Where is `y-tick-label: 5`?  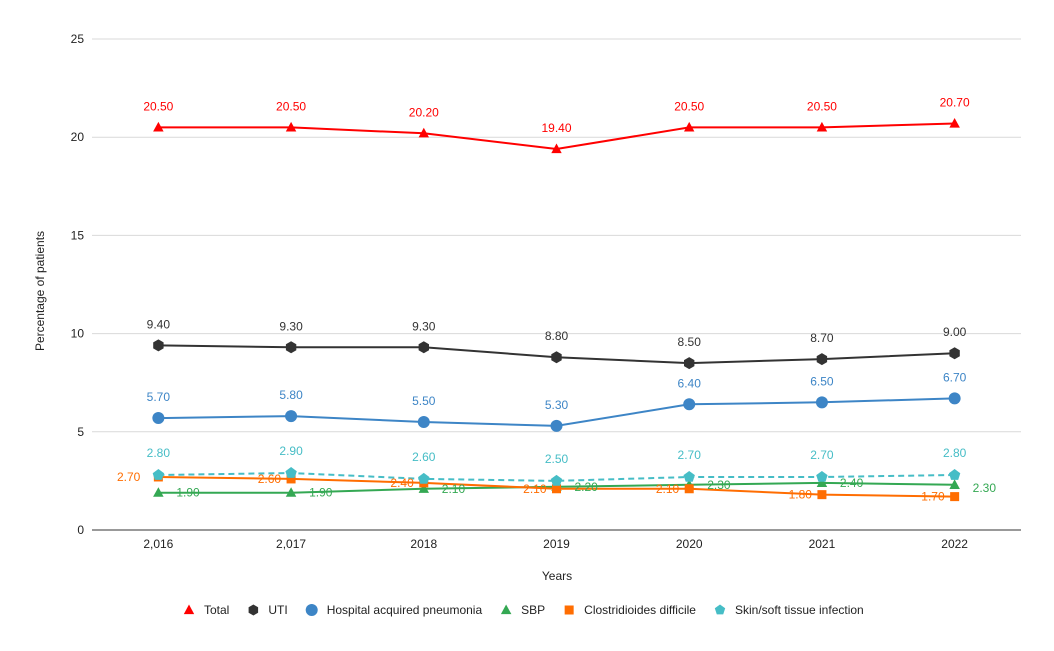 y-tick-label: 5 is located at coordinates (80, 432).